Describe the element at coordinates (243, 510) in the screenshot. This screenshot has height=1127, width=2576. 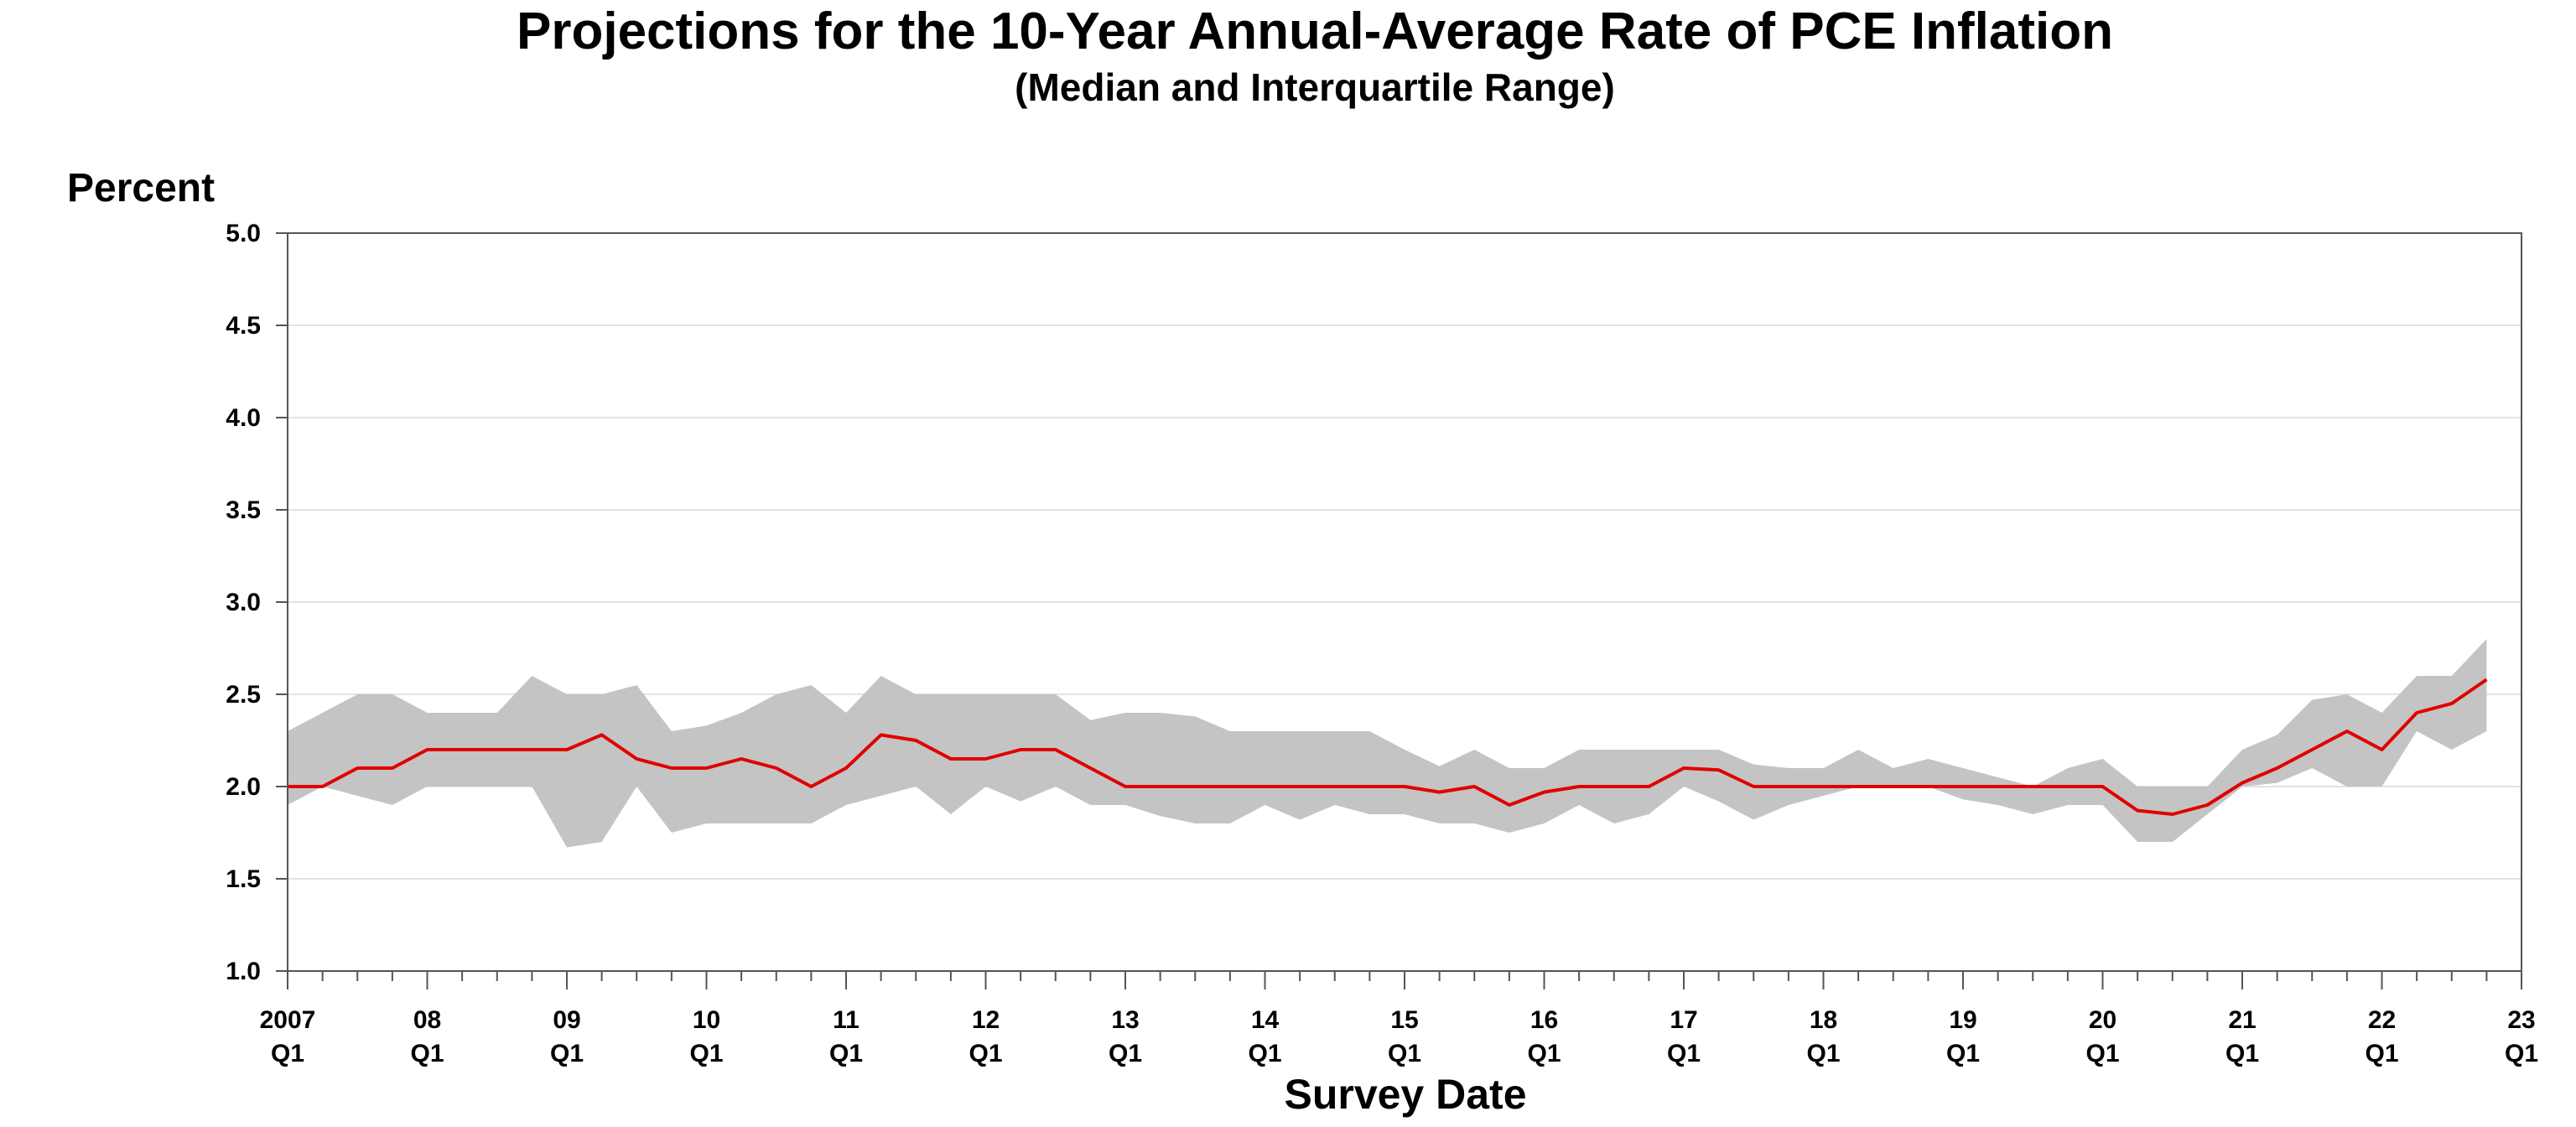
I see `y-tick-label: 3.5` at that location.